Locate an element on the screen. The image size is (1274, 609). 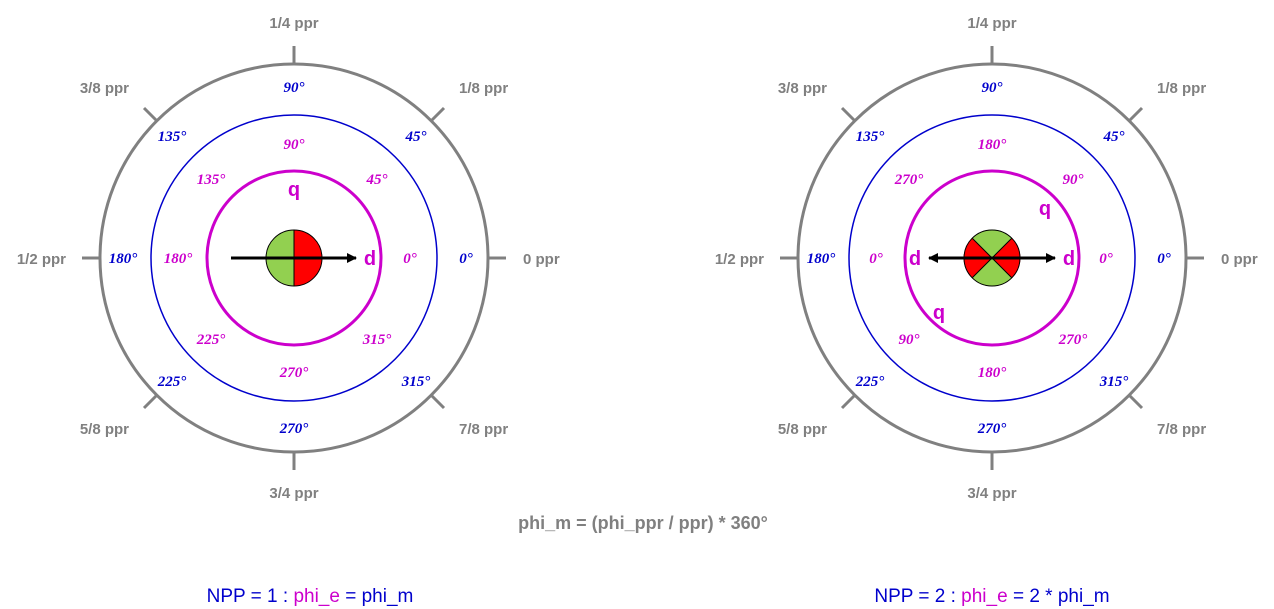
npp2-relation: NPP = 2 : phi_e = 2 * phi_m is located at coordinates (991, 596).